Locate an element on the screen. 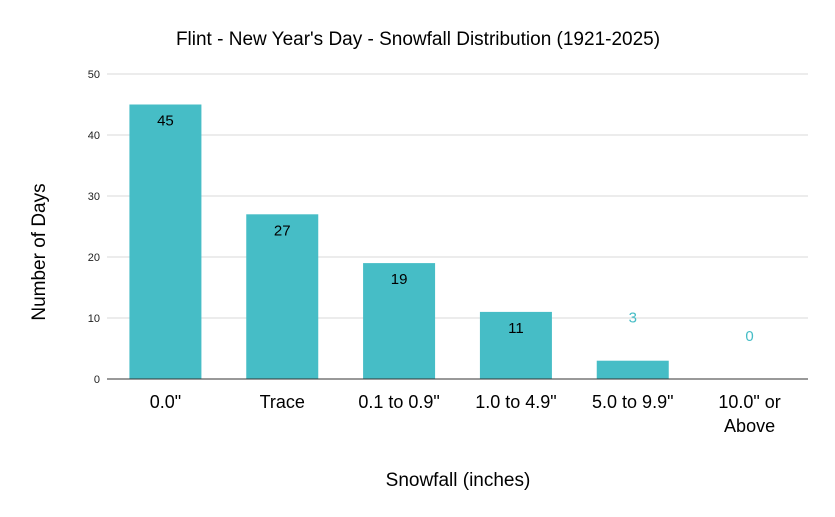 This screenshot has width=835, height=517. x-tick-label: 0.0" is located at coordinates (165, 402).